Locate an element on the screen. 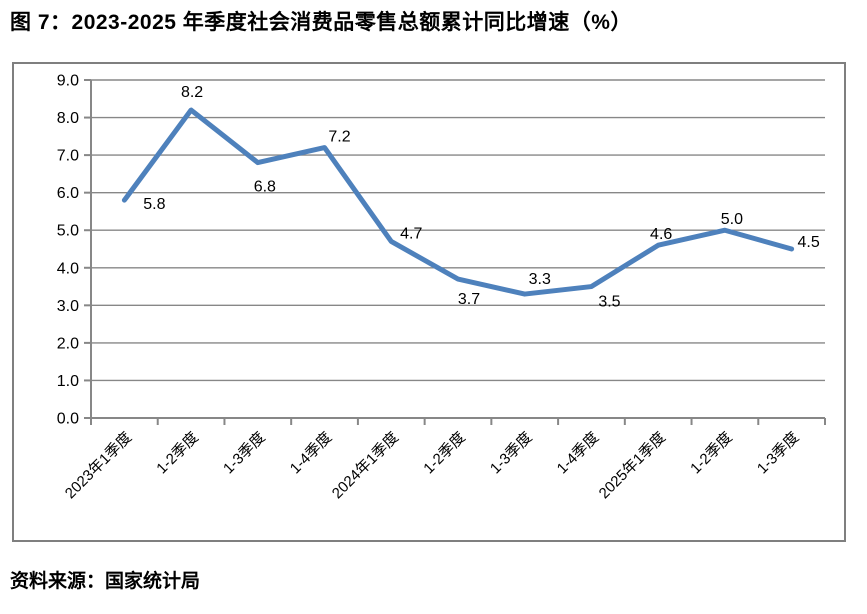 The width and height of the screenshot is (867, 614). y-axis-tick-label: 0.0 is located at coordinates (68, 419).